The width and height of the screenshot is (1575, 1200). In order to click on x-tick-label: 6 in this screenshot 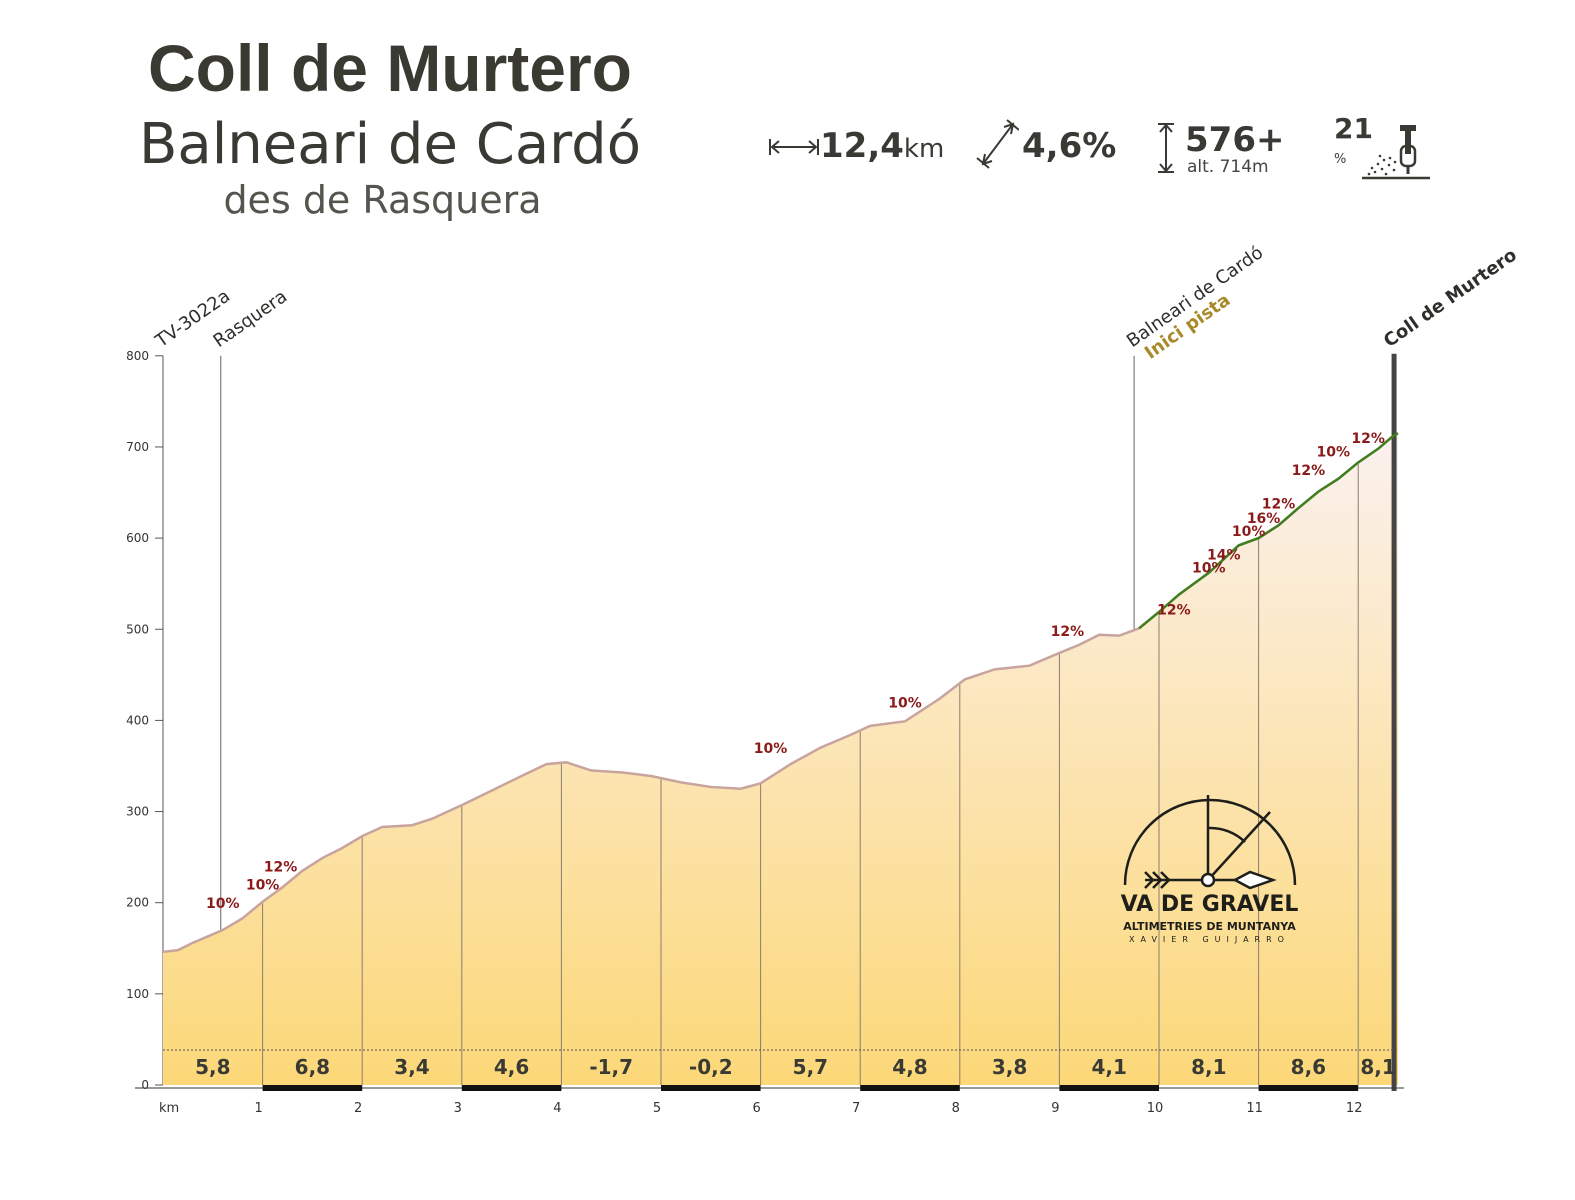, I will do `click(756, 1108)`.